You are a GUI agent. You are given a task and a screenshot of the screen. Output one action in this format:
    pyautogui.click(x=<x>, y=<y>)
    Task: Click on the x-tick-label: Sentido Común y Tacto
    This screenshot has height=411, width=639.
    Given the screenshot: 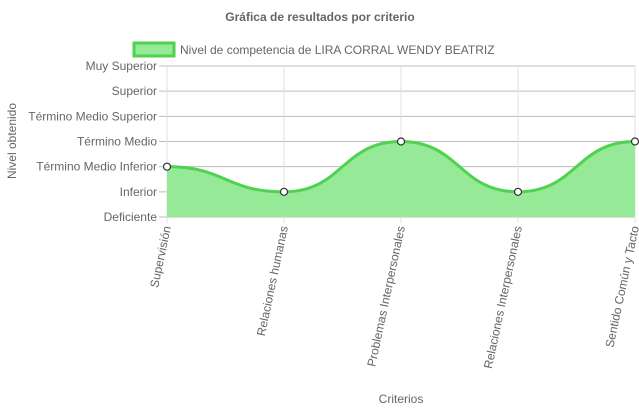 What is the action you would take?
    pyautogui.click(x=620, y=286)
    